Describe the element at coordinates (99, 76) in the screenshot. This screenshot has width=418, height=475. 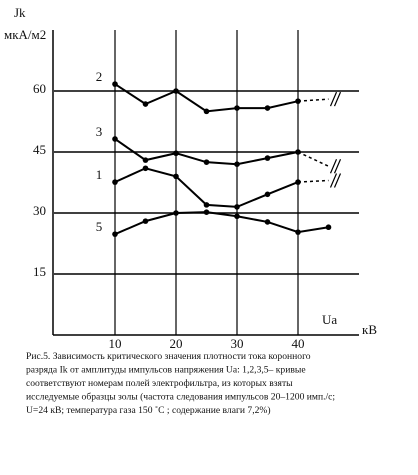
I see `series-label: 2` at that location.